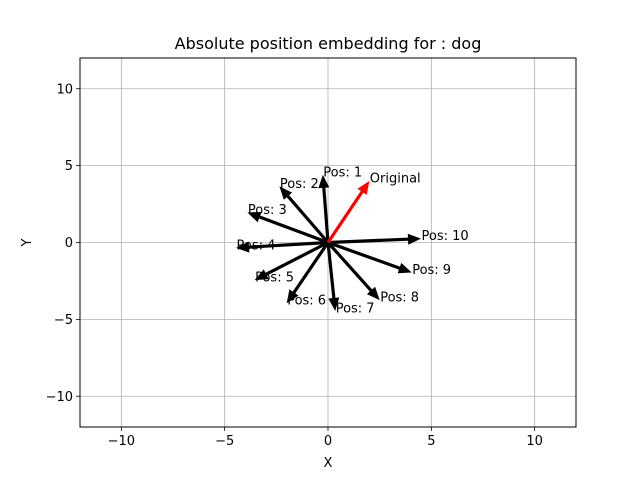 This screenshot has width=640, height=480. I want to click on chart-title: Absolute position embedding for : dog, so click(328, 43).